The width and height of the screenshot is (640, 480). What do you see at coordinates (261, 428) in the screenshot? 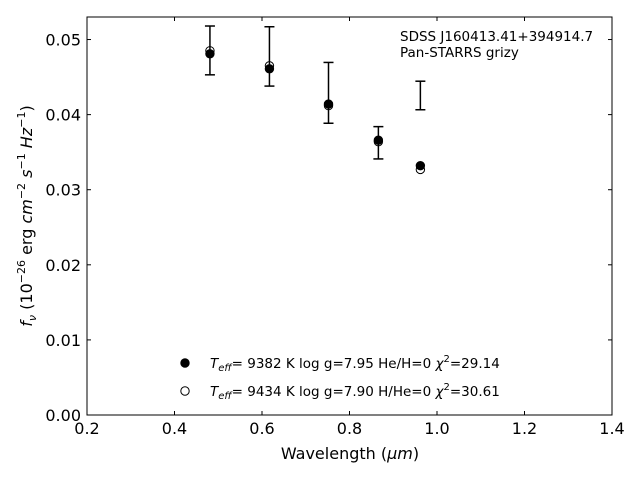
I see `x-tick-label: 0.6` at bounding box center [261, 428].